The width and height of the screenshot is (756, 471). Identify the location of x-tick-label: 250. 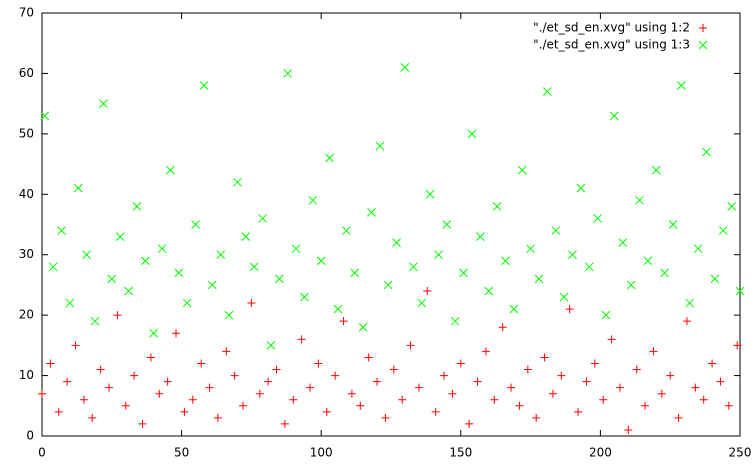
(740, 453).